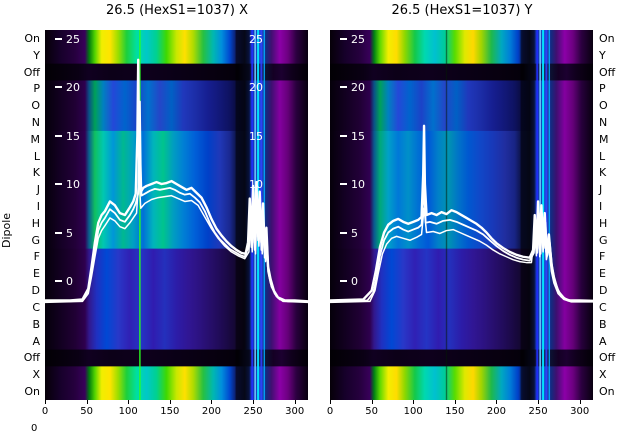 This screenshot has height=440, width=640. Describe the element at coordinates (170, 411) in the screenshot. I see `x-tick-label: 150` at that location.